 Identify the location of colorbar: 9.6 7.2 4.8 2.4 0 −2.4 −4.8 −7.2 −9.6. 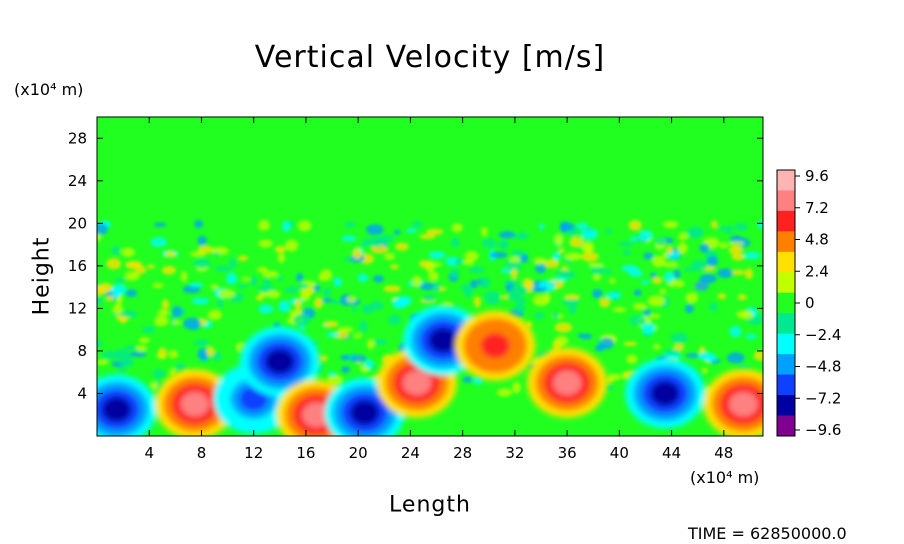
(808, 303).